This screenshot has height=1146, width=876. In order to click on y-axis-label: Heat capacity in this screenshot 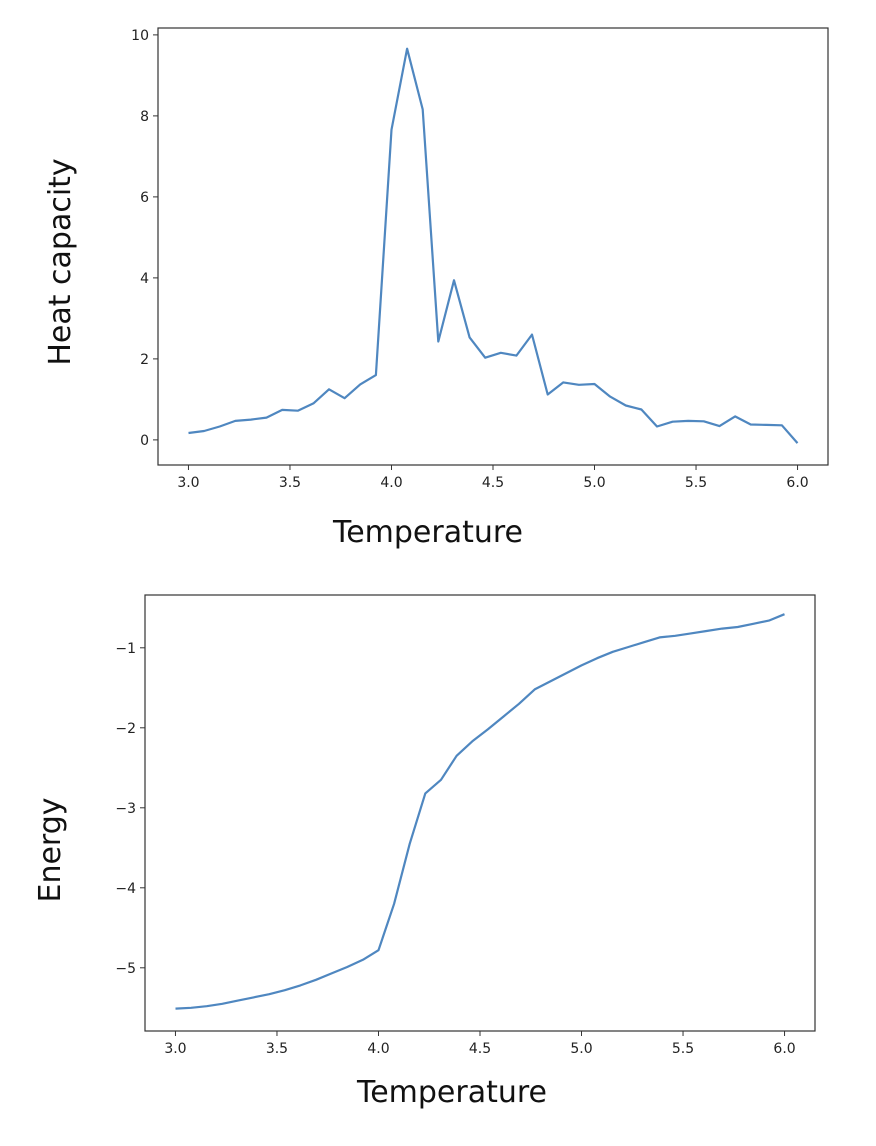, I will do `click(60, 261)`.